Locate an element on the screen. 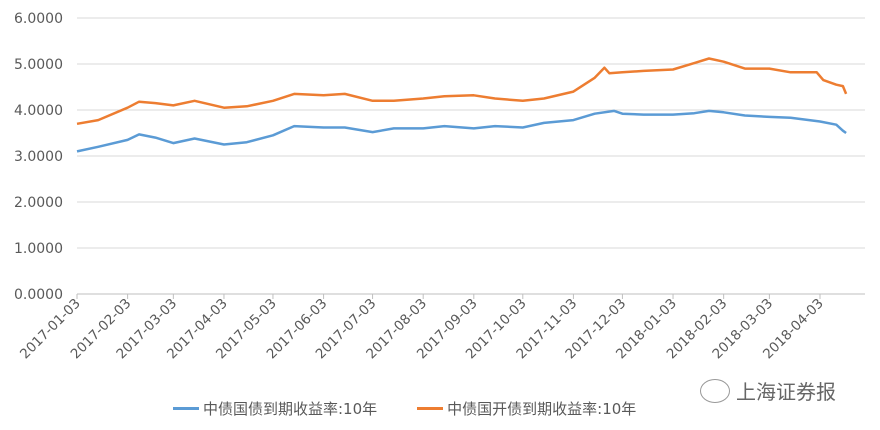 This screenshot has height=430, width=880. legend-swatch-orange is located at coordinates (430, 408).